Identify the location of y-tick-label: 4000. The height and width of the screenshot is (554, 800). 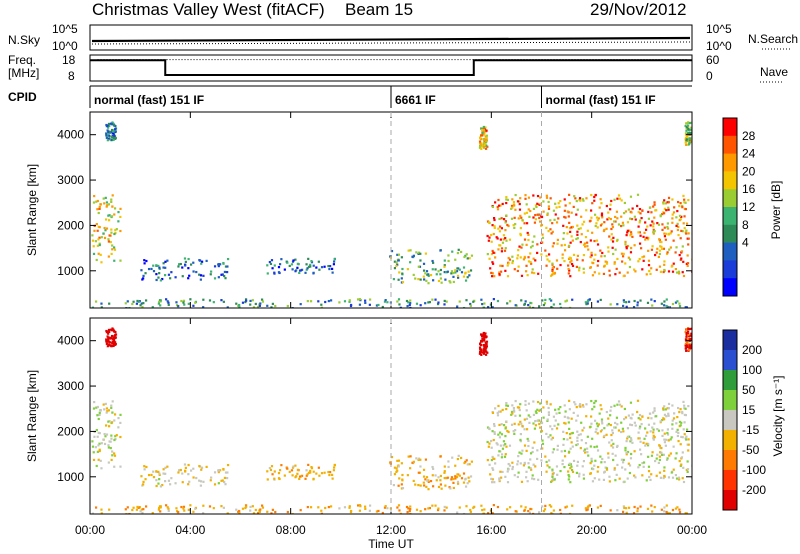
(70, 341).